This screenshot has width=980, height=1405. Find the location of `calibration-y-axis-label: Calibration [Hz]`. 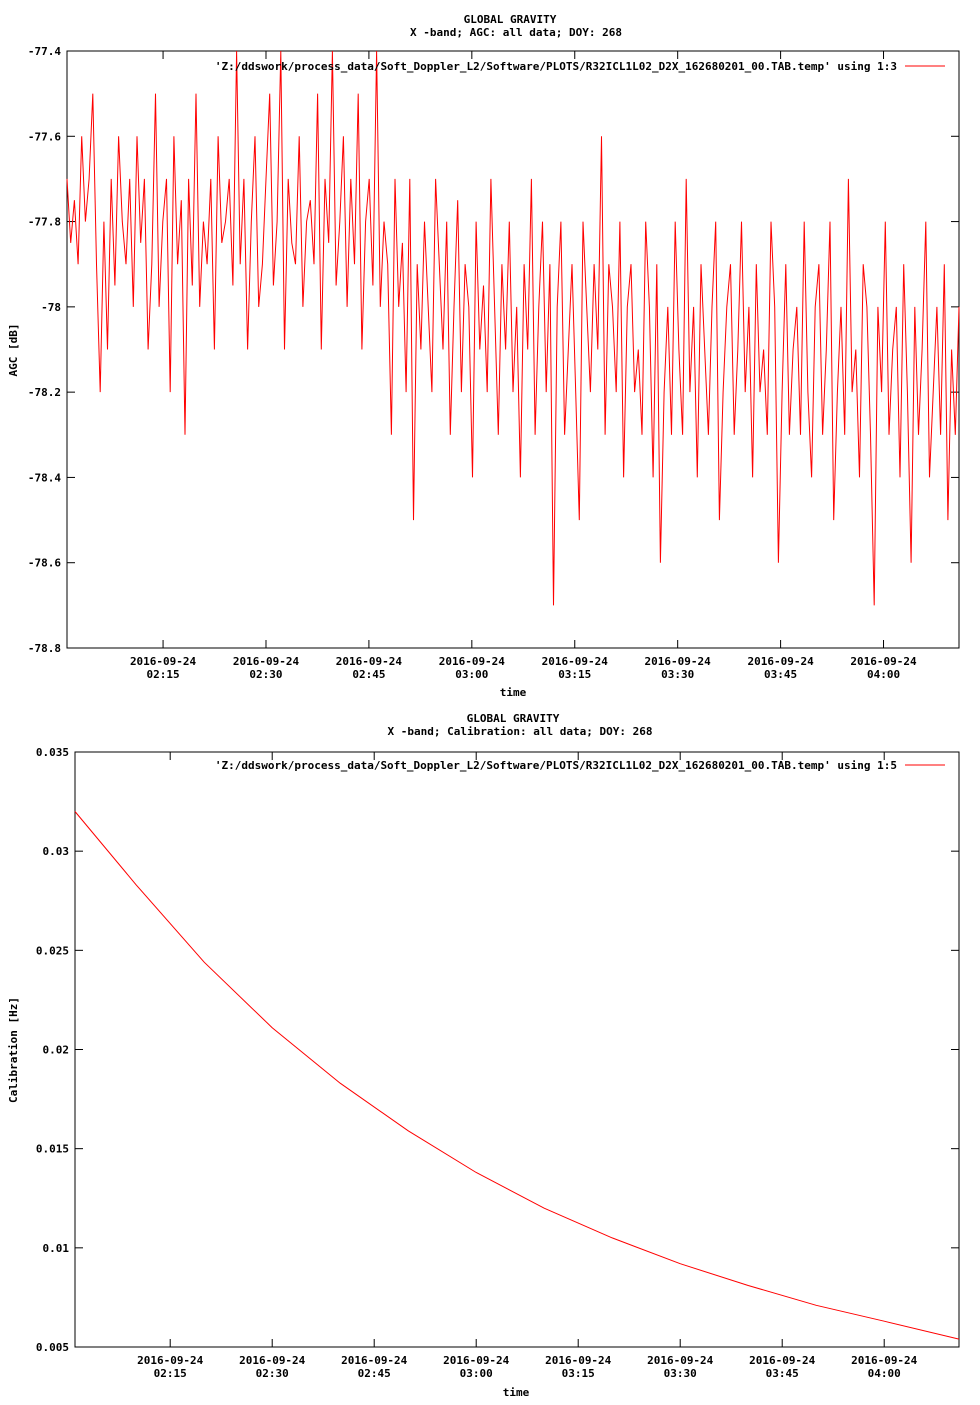

calibration-y-axis-label: Calibration [Hz] is located at coordinates (13, 1050).